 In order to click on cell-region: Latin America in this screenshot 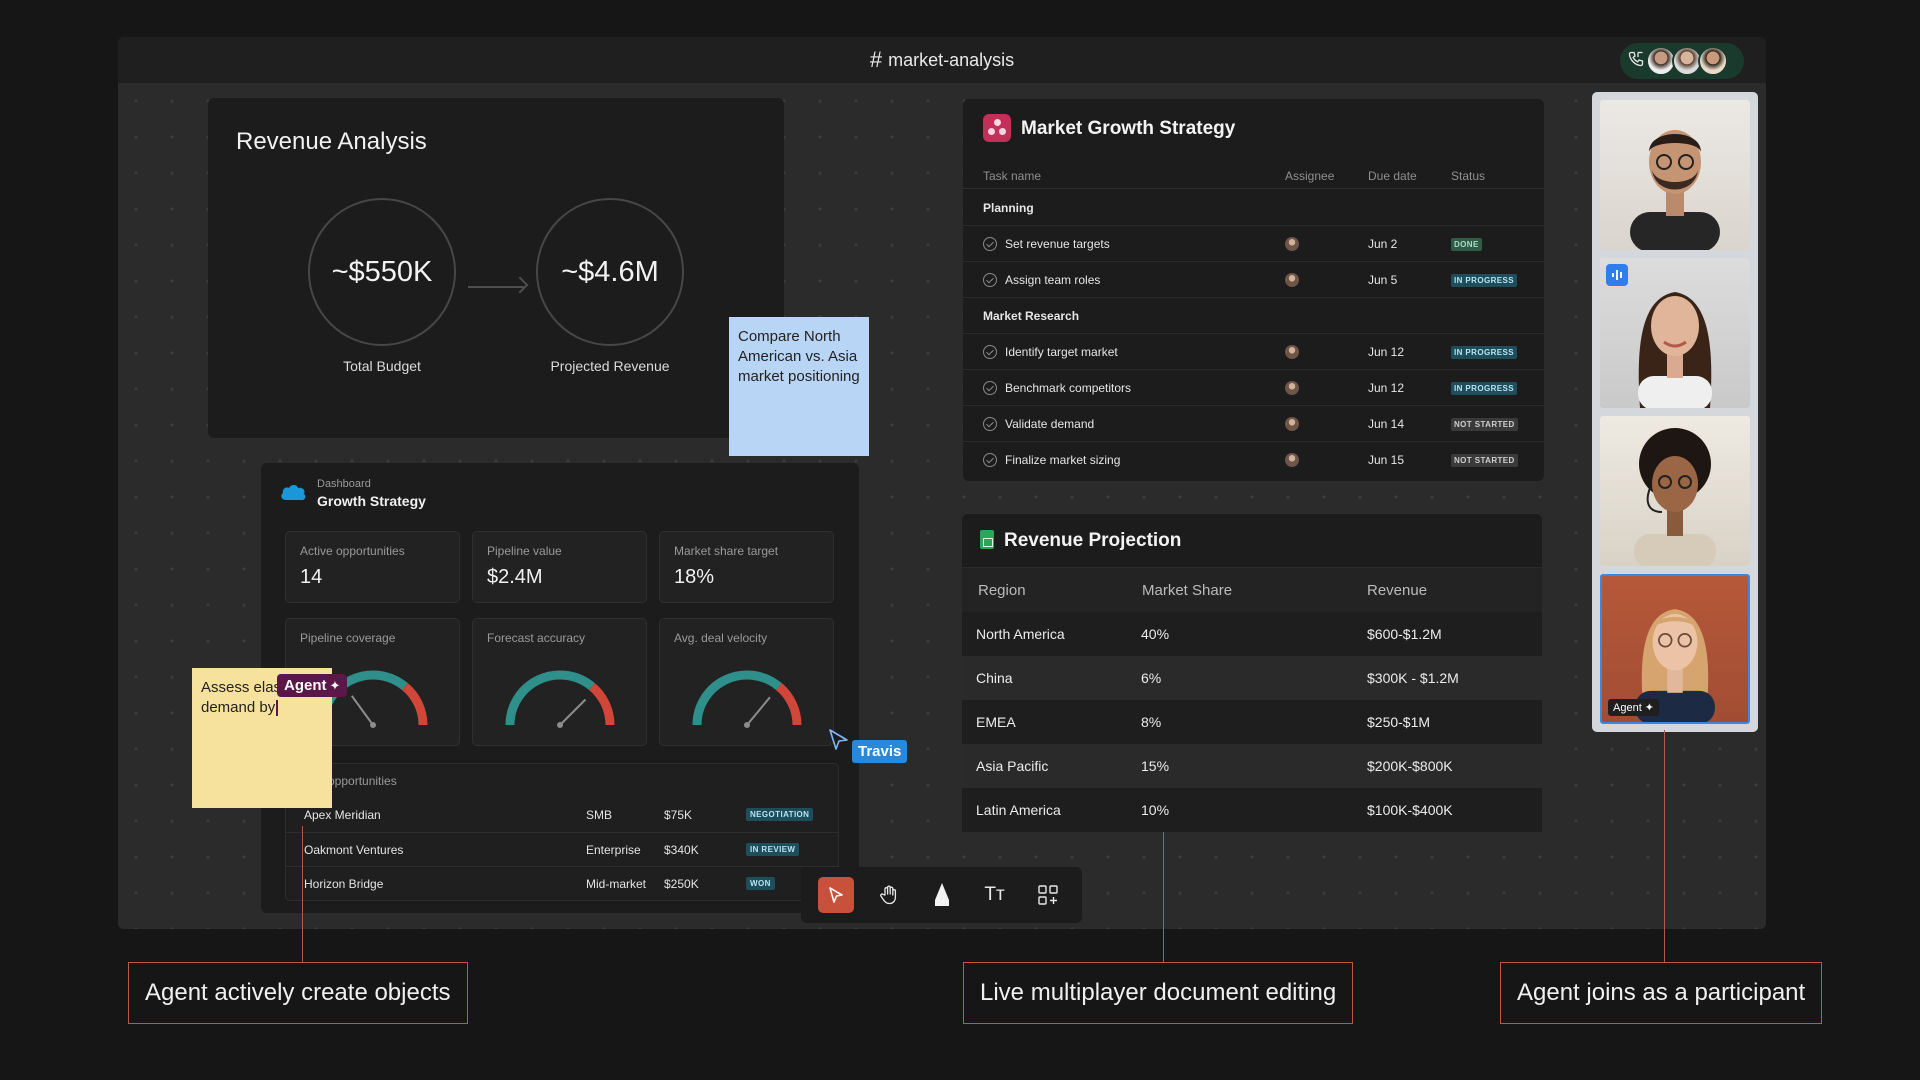, I will do `click(1018, 810)`.